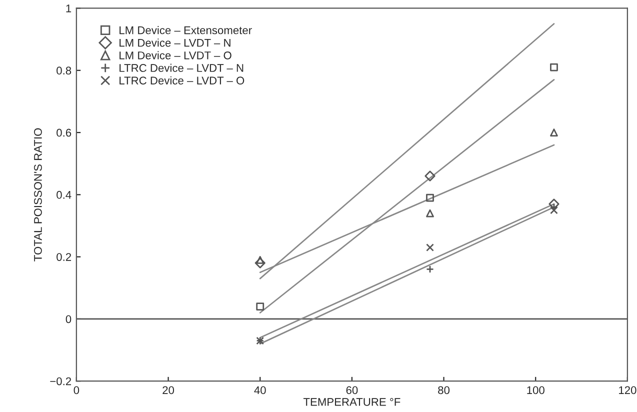  Describe the element at coordinates (182, 68) in the screenshot. I see `legend-label: LTRC Device – LVDT – N` at that location.